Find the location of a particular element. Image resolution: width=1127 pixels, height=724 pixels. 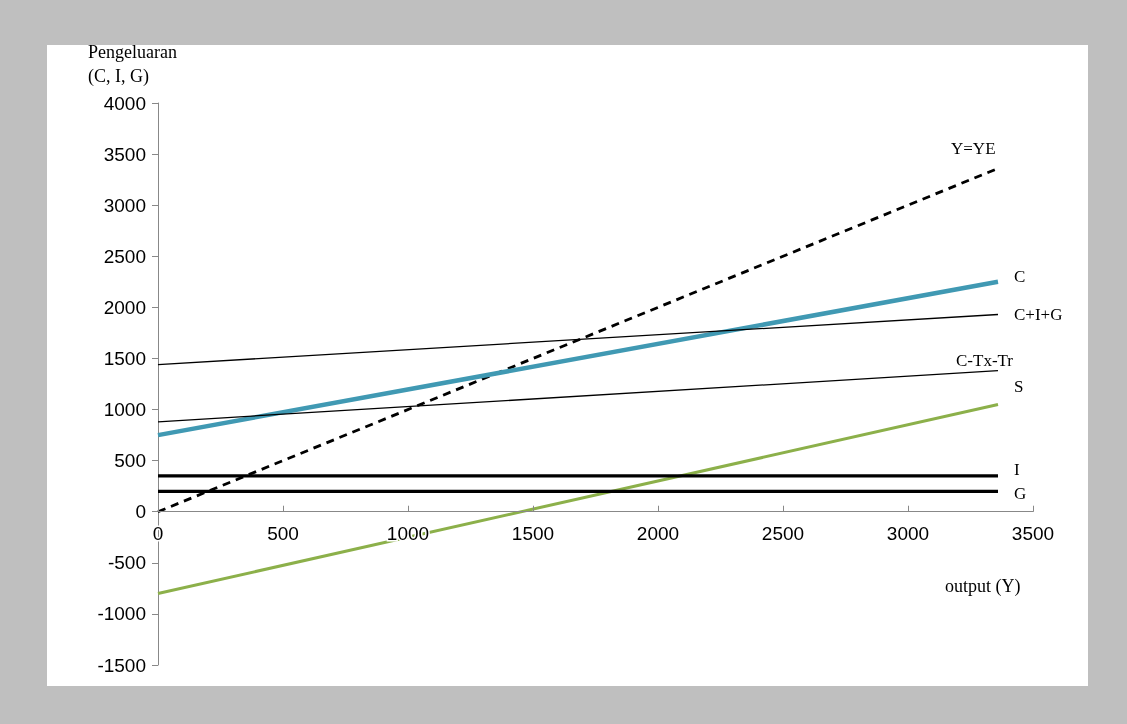

series-label: I is located at coordinates (1017, 470).